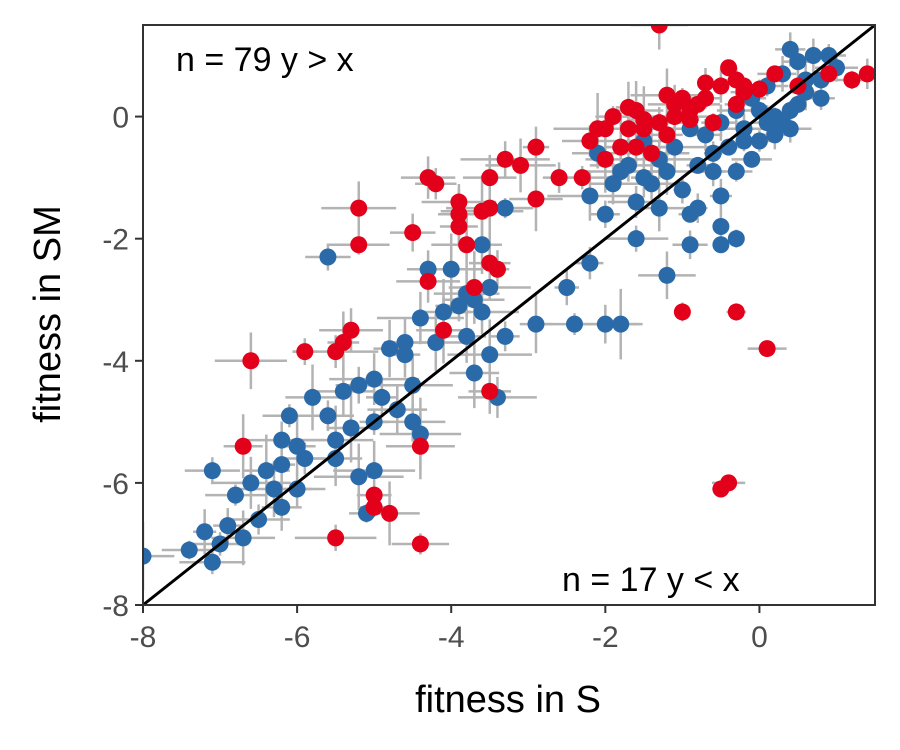 Image resolution: width=900 pixels, height=750 pixels. Describe the element at coordinates (115, 484) in the screenshot. I see `y-tick-label: -6` at that location.